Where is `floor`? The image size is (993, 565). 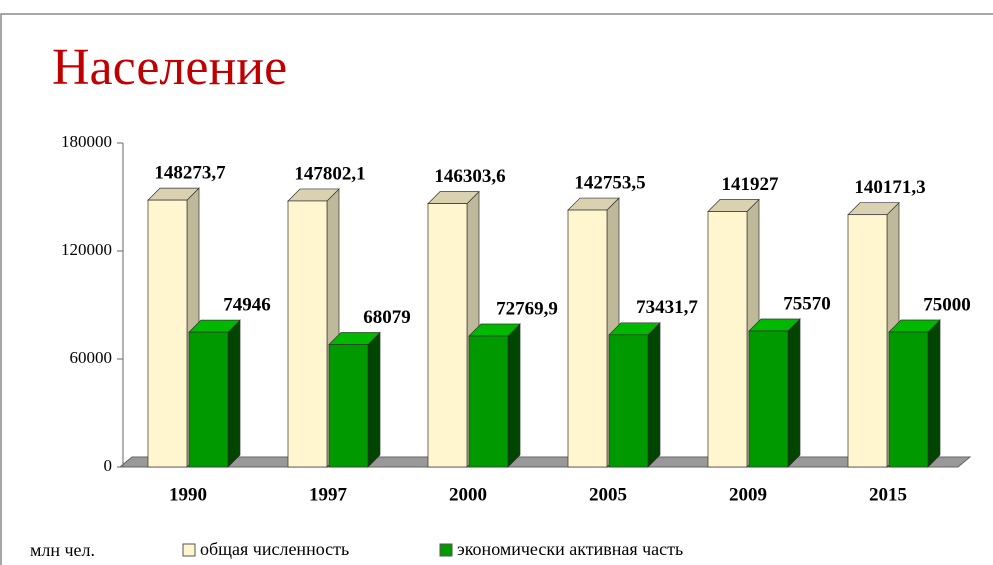
floor is located at coordinates (545, 462).